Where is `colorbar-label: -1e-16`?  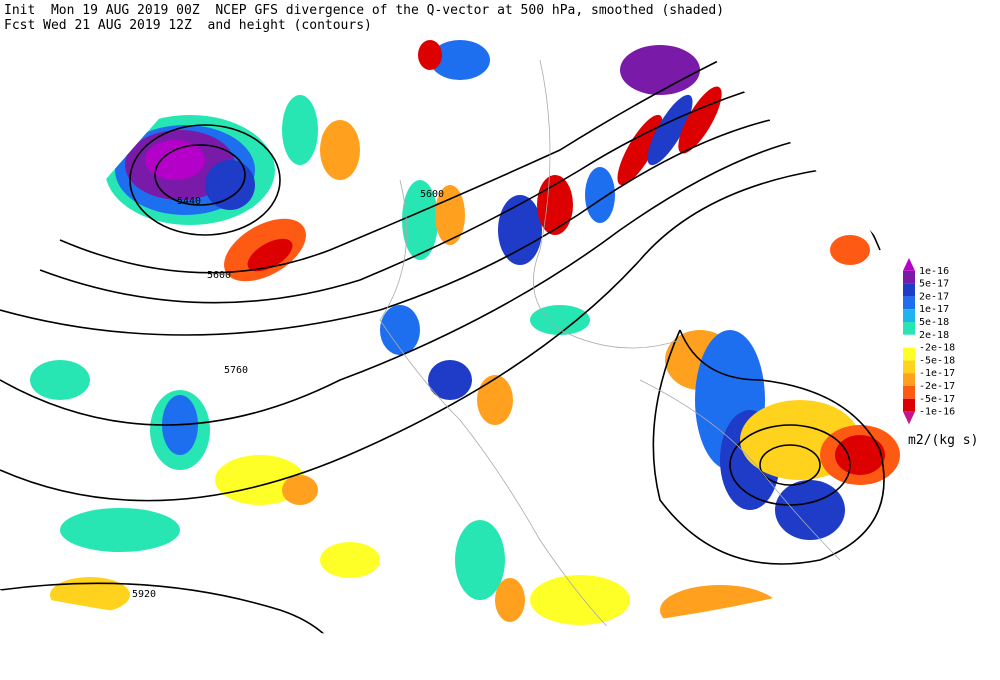
colorbar-label: -1e-16 is located at coordinates (937, 412).